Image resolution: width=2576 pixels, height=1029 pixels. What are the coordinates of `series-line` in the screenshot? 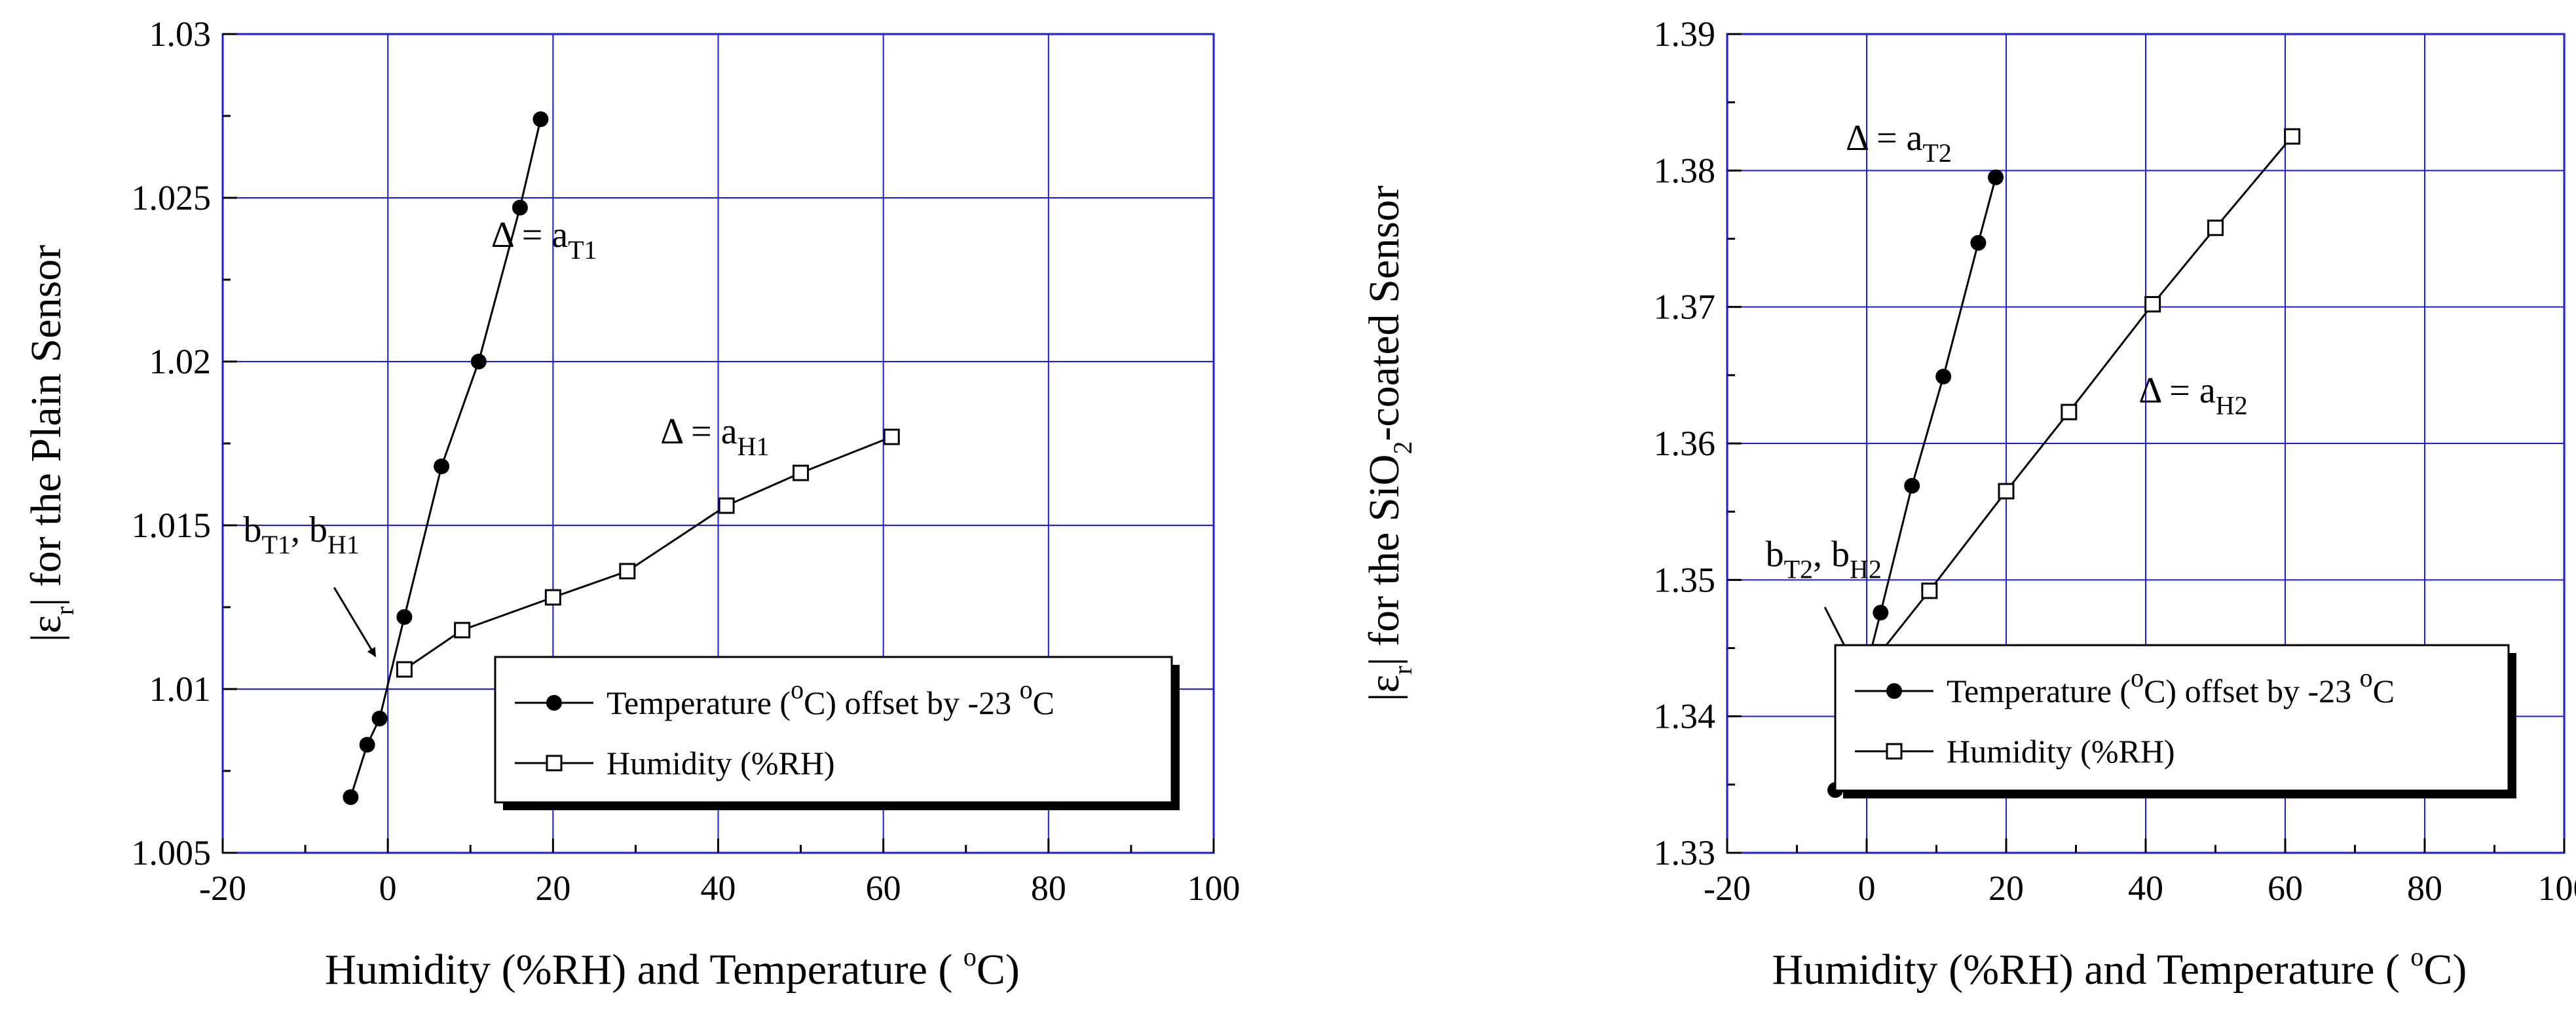 It's located at (647, 553).